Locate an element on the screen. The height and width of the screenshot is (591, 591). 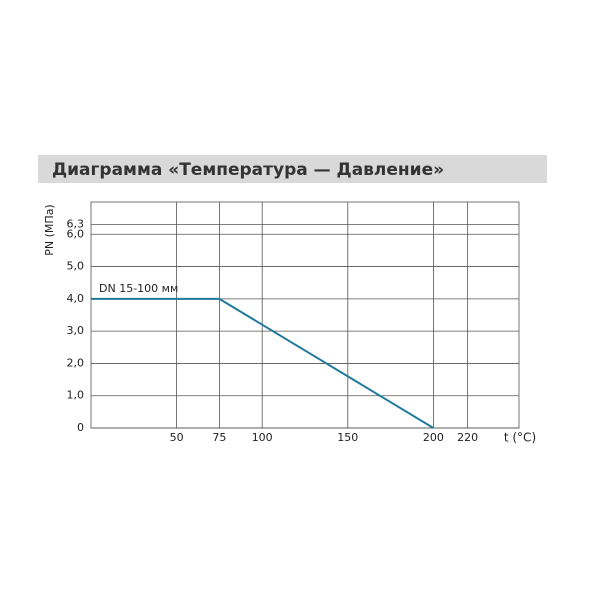
y-tick-label: 1,0 is located at coordinates (76, 395).